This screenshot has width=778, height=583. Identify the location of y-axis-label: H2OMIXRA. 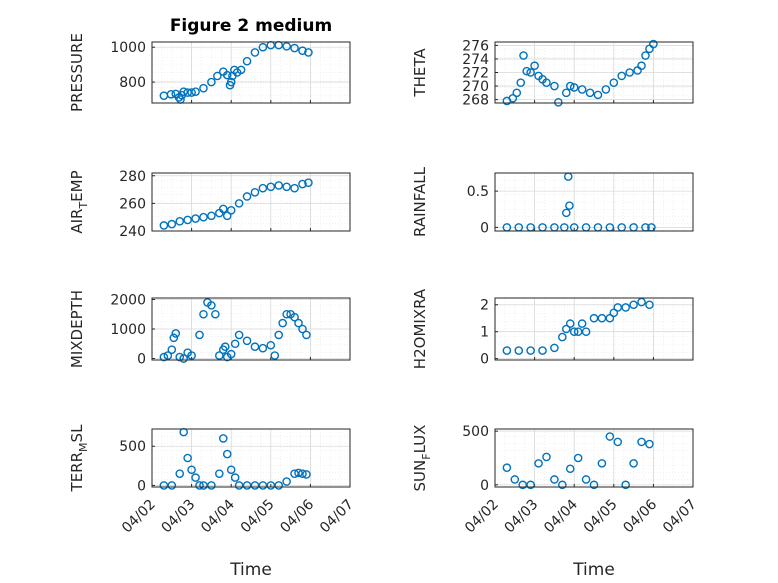
(420, 328).